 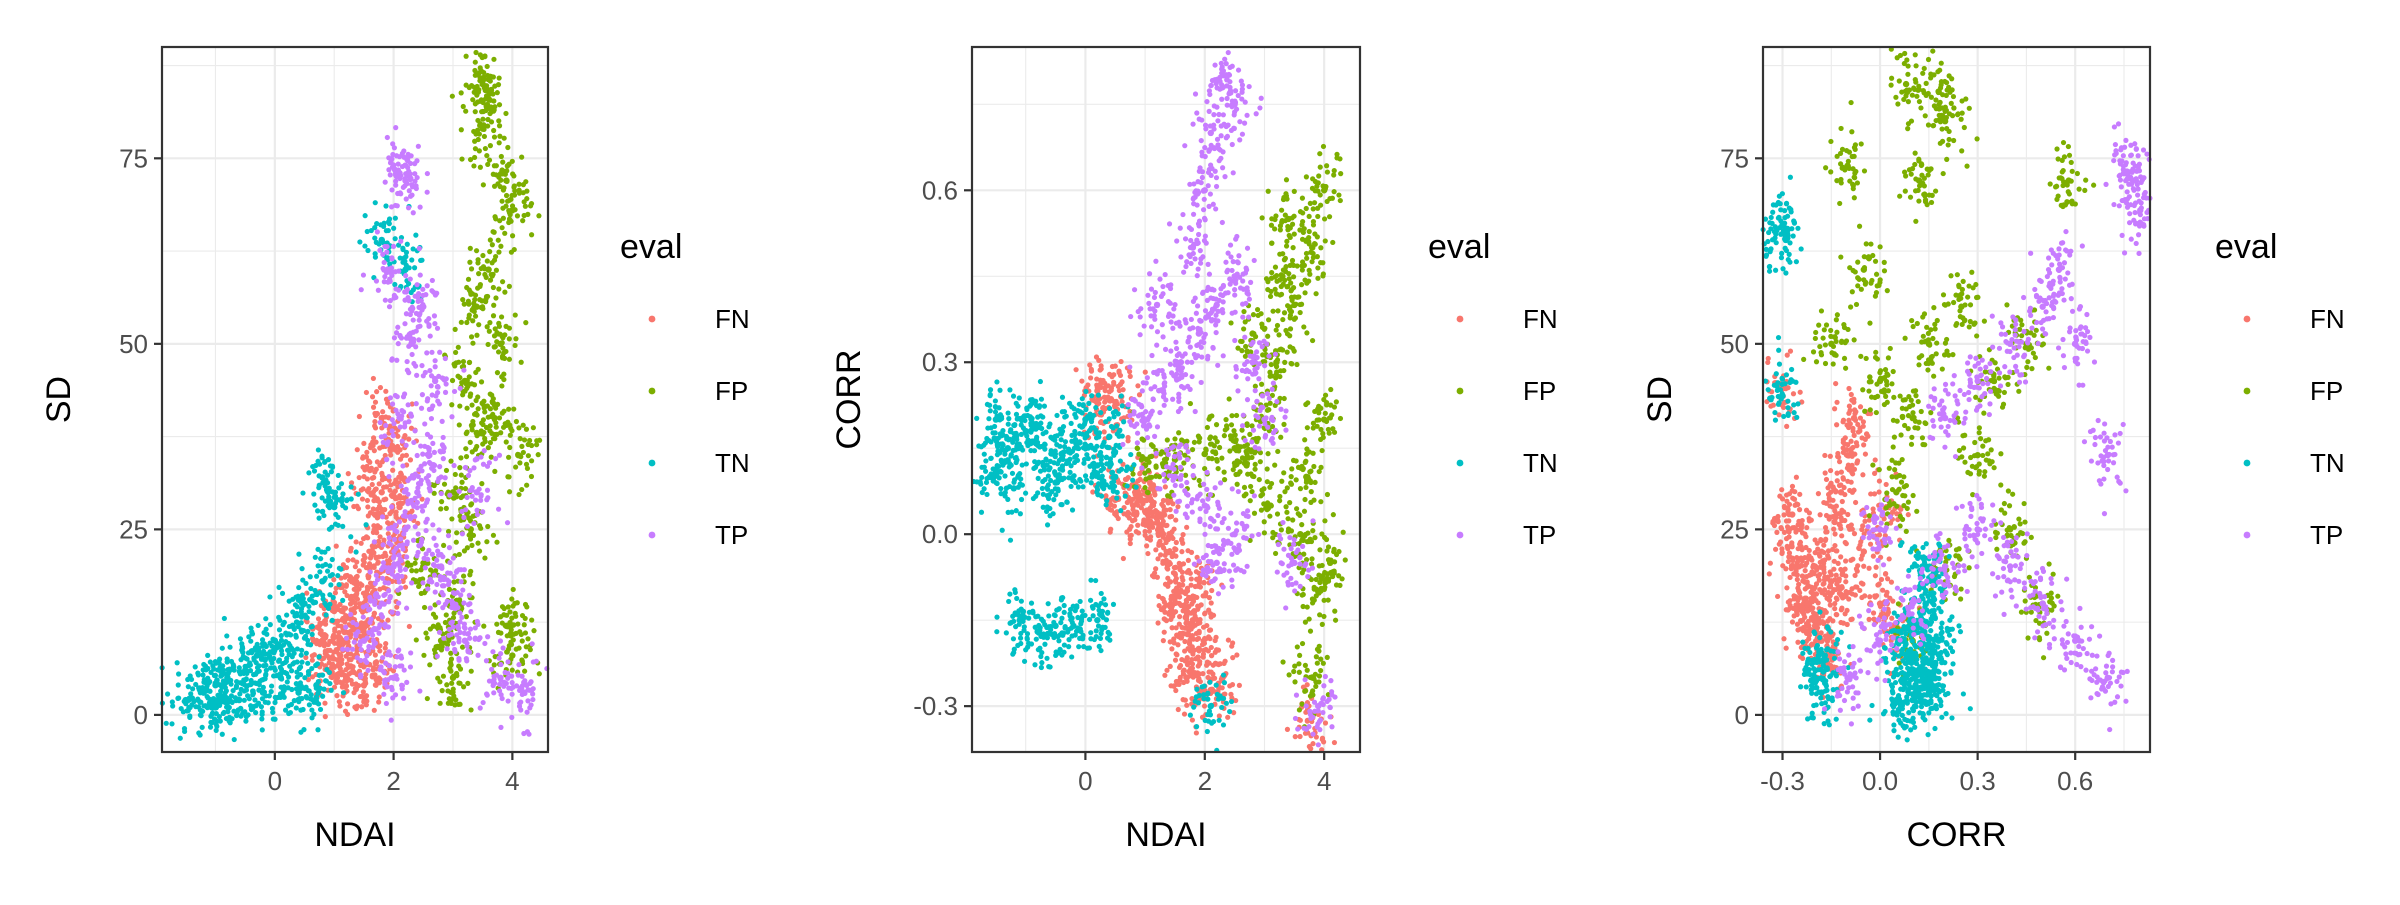 I want to click on point-fn, so click(x=393, y=448).